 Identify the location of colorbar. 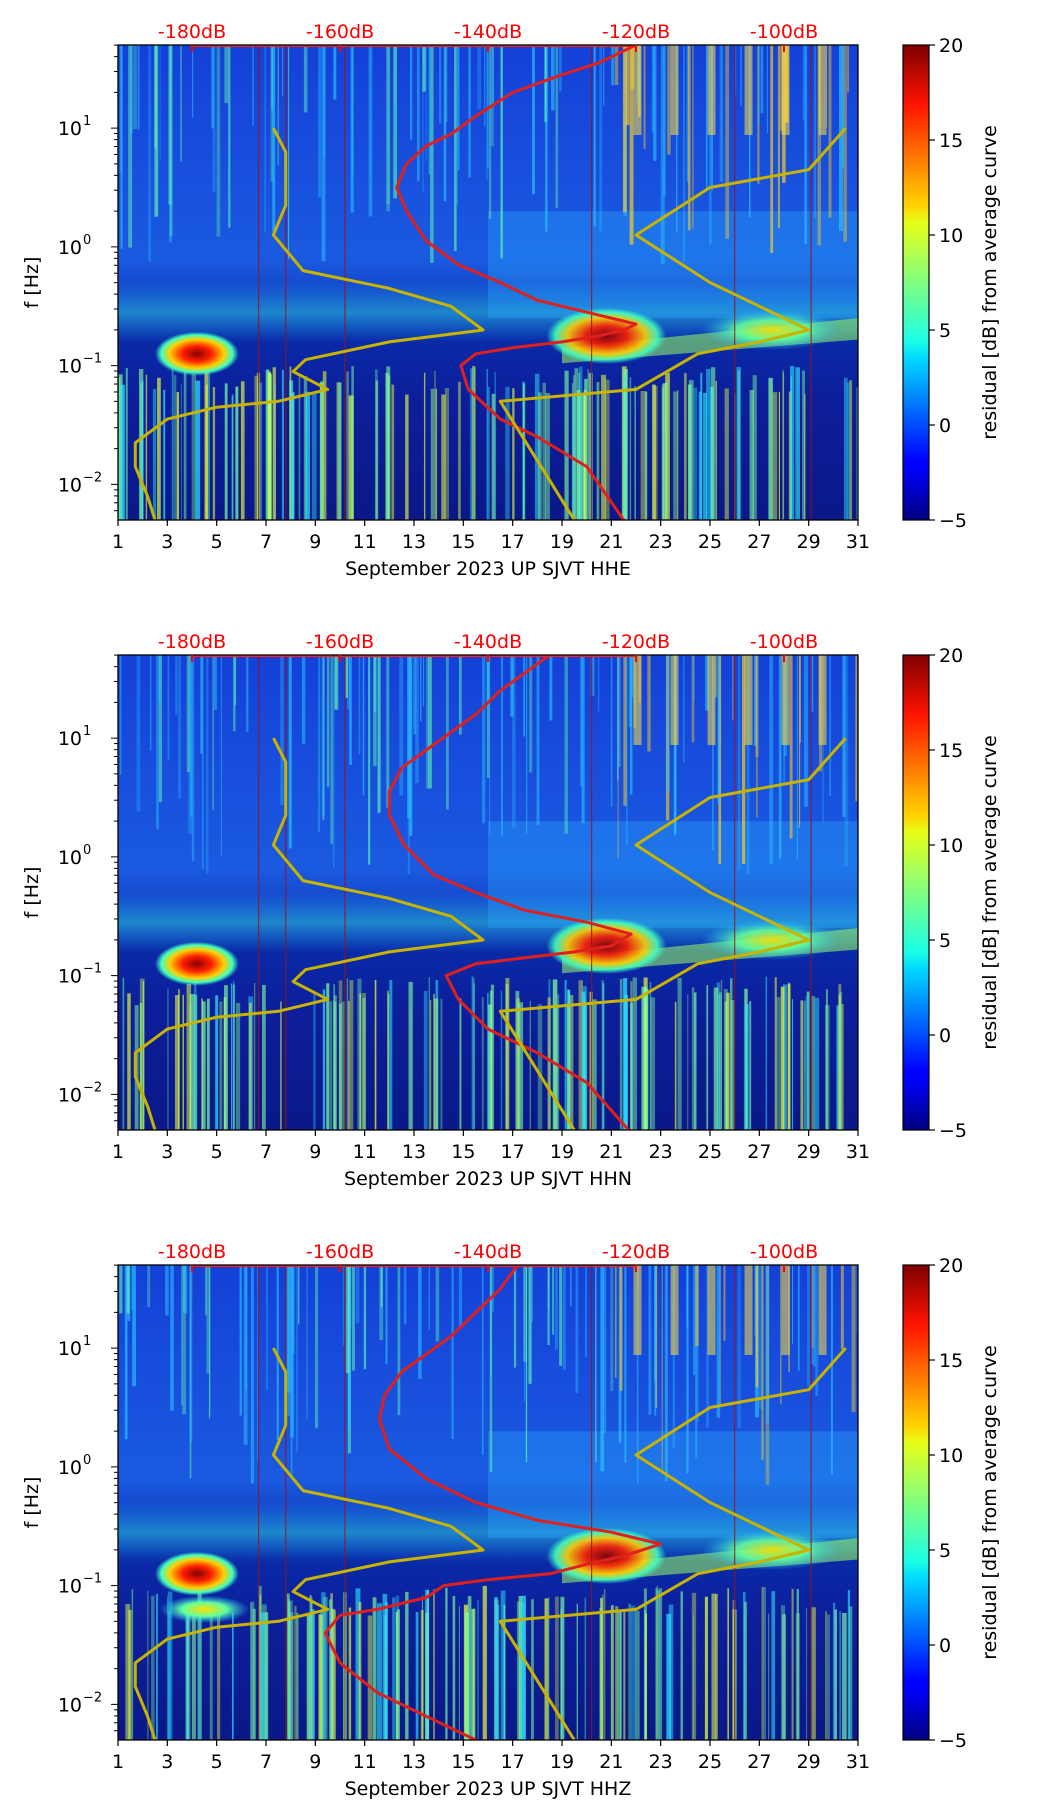
(916, 892).